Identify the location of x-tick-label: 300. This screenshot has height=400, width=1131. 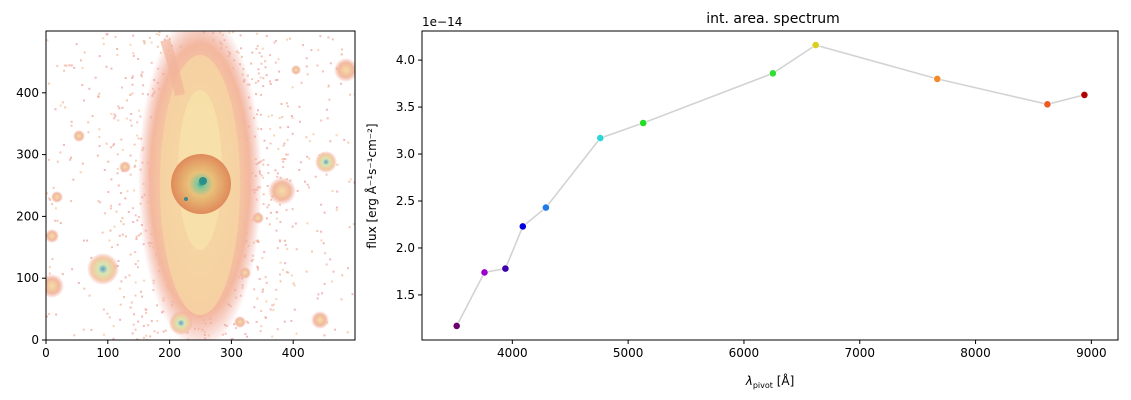
(231, 353).